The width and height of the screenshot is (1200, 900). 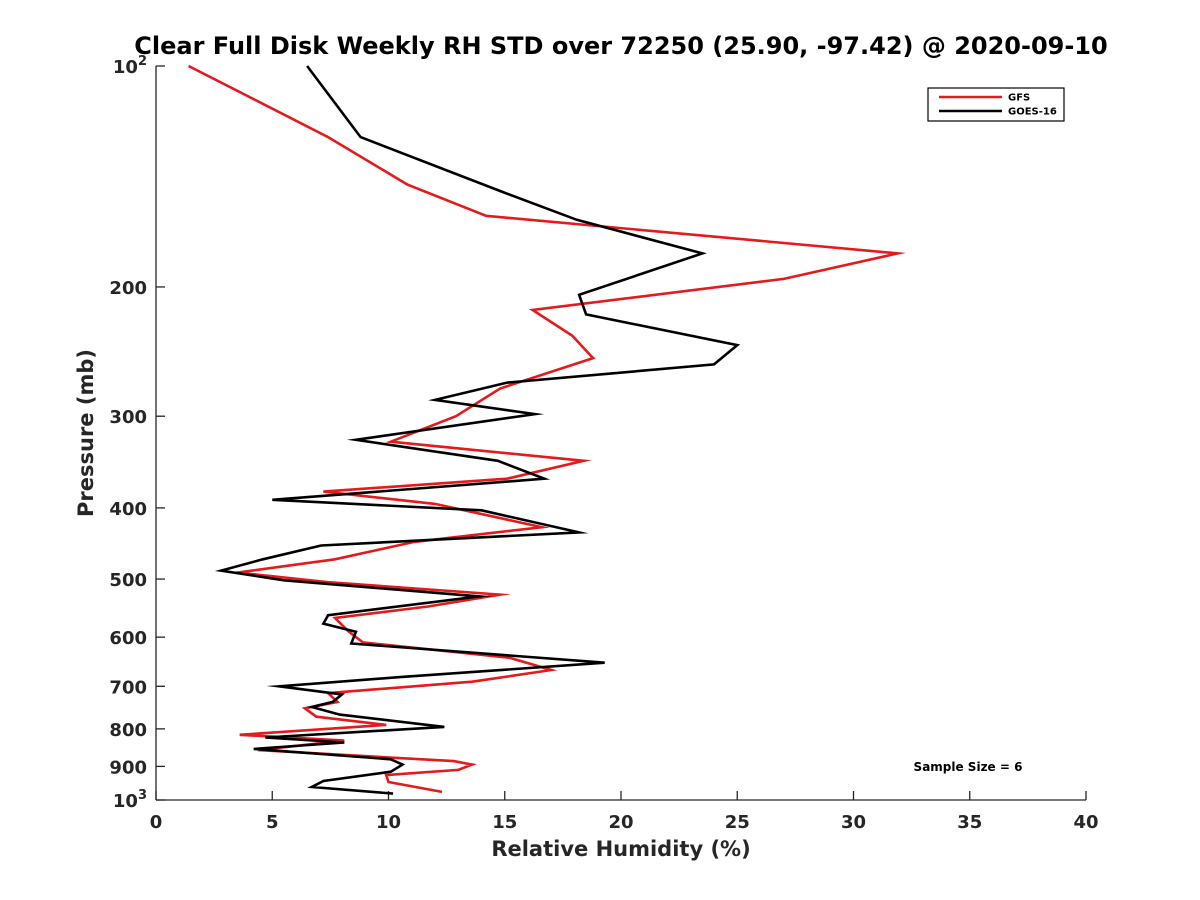 I want to click on legend: GFS GOES-16, so click(x=996, y=104).